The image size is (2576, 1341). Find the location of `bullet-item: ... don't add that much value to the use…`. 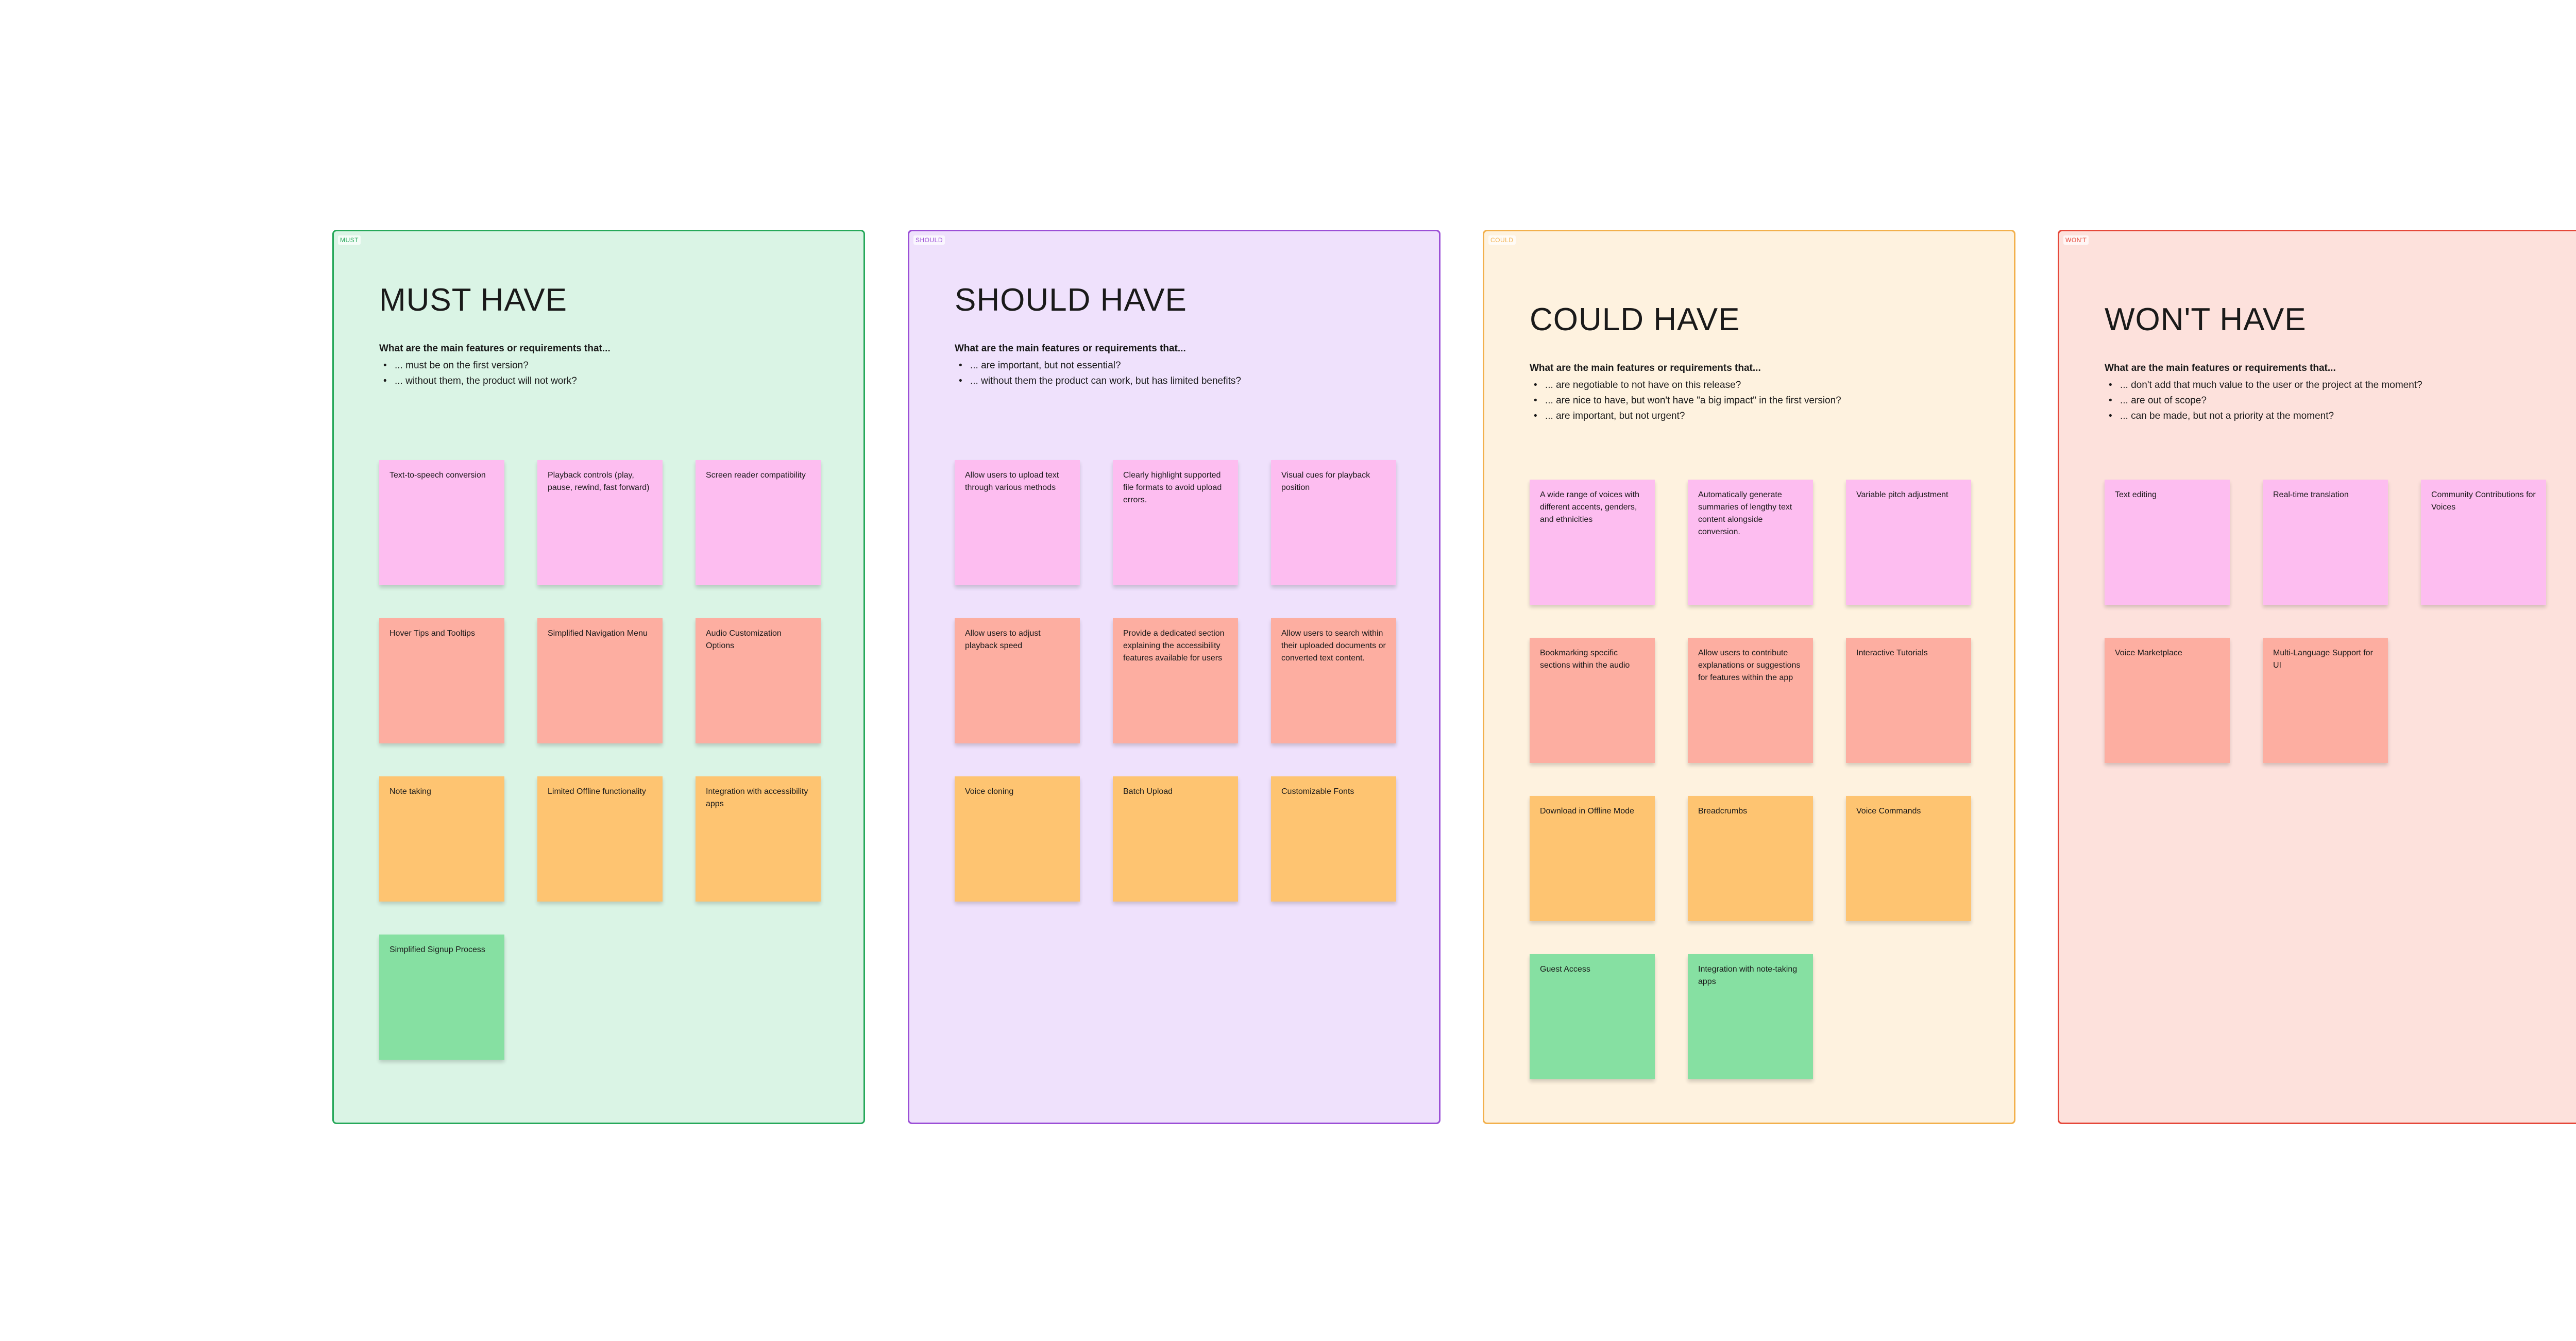

bullet-item: ... don't add that much value to the use… is located at coordinates (2265, 385).